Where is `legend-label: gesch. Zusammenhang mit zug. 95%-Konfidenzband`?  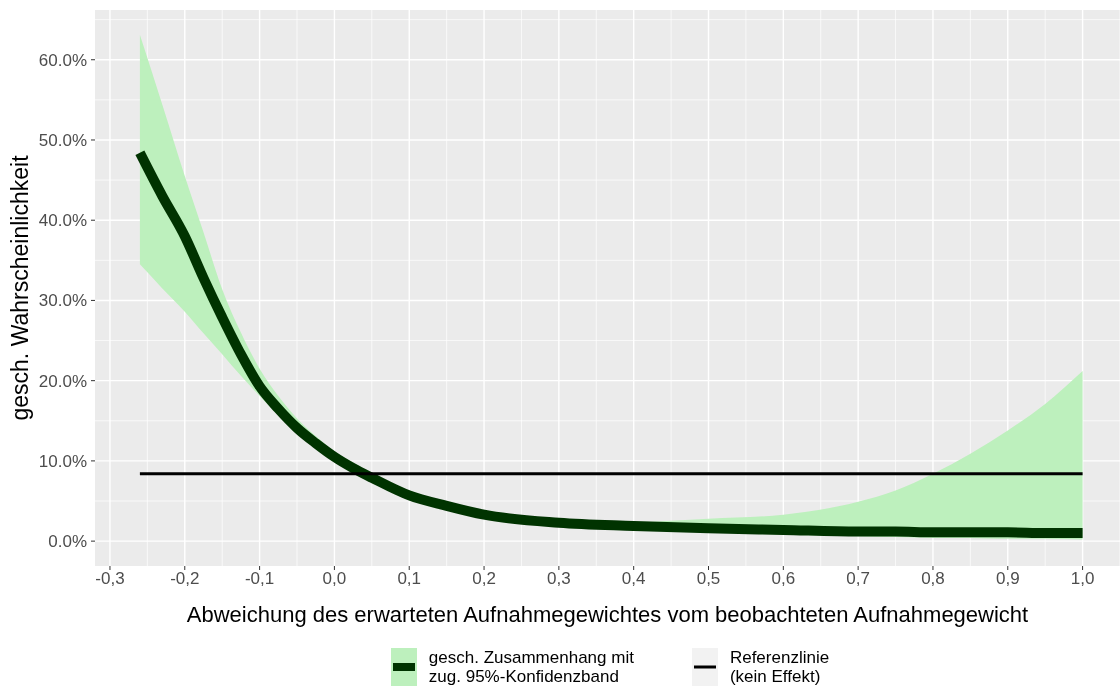
legend-label: gesch. Zusammenhang mit zug. 95%-Konfidenzband is located at coordinates (531, 667).